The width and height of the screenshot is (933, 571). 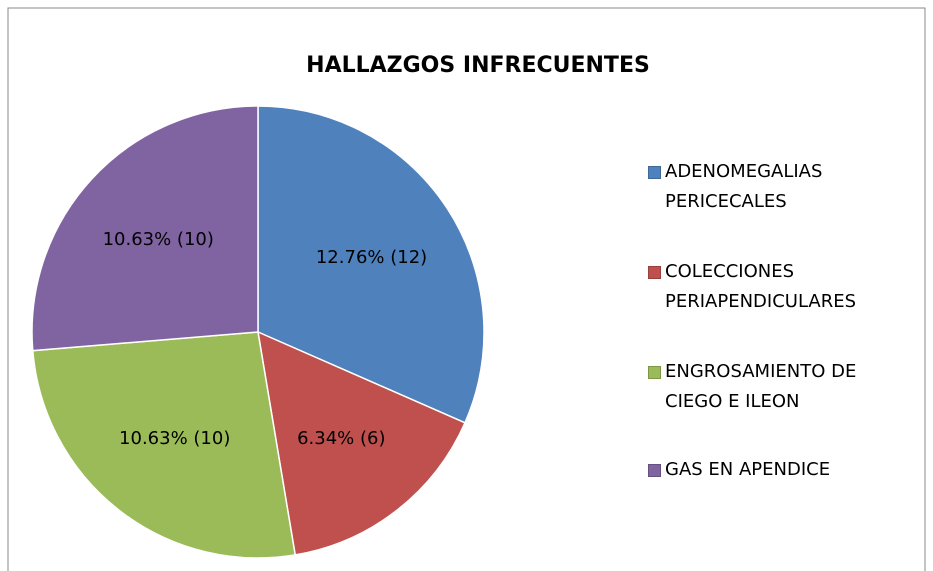 I want to click on legend-label: GAS EN APENDICE, so click(x=748, y=469).